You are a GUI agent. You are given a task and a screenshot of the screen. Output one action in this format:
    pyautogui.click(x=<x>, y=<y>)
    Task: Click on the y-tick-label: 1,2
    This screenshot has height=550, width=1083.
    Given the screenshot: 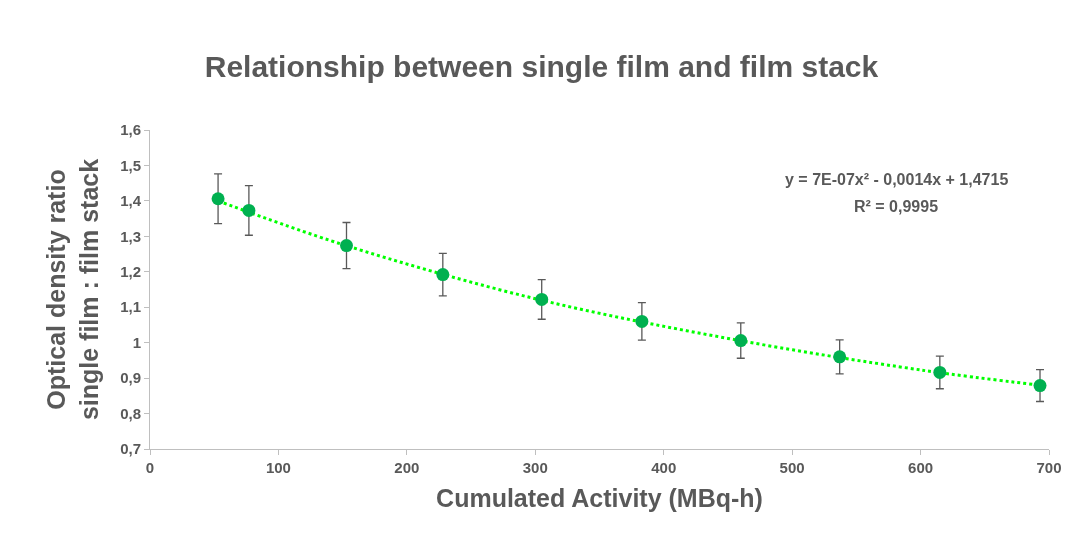 What is the action you would take?
    pyautogui.click(x=130, y=272)
    